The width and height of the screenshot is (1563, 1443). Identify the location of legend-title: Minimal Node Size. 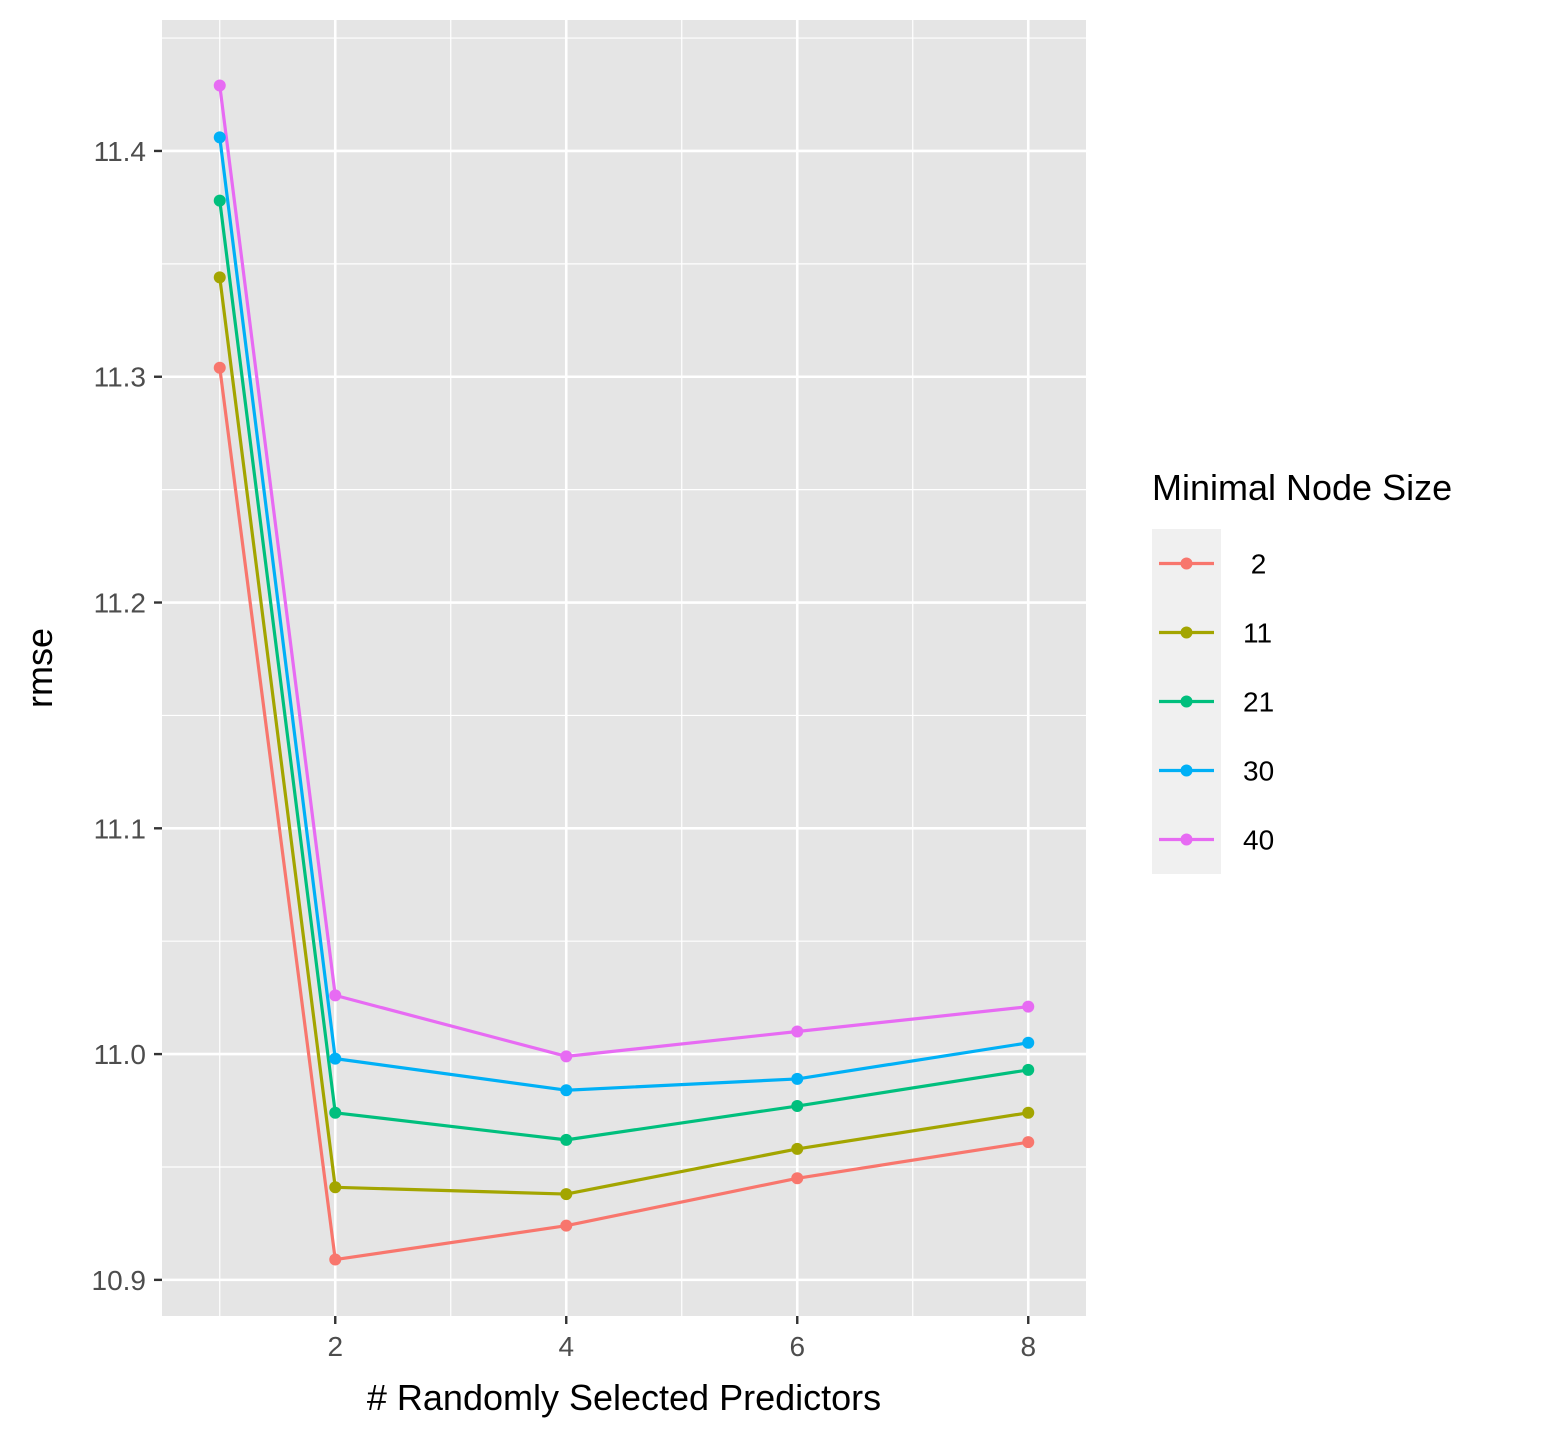
(1302, 487).